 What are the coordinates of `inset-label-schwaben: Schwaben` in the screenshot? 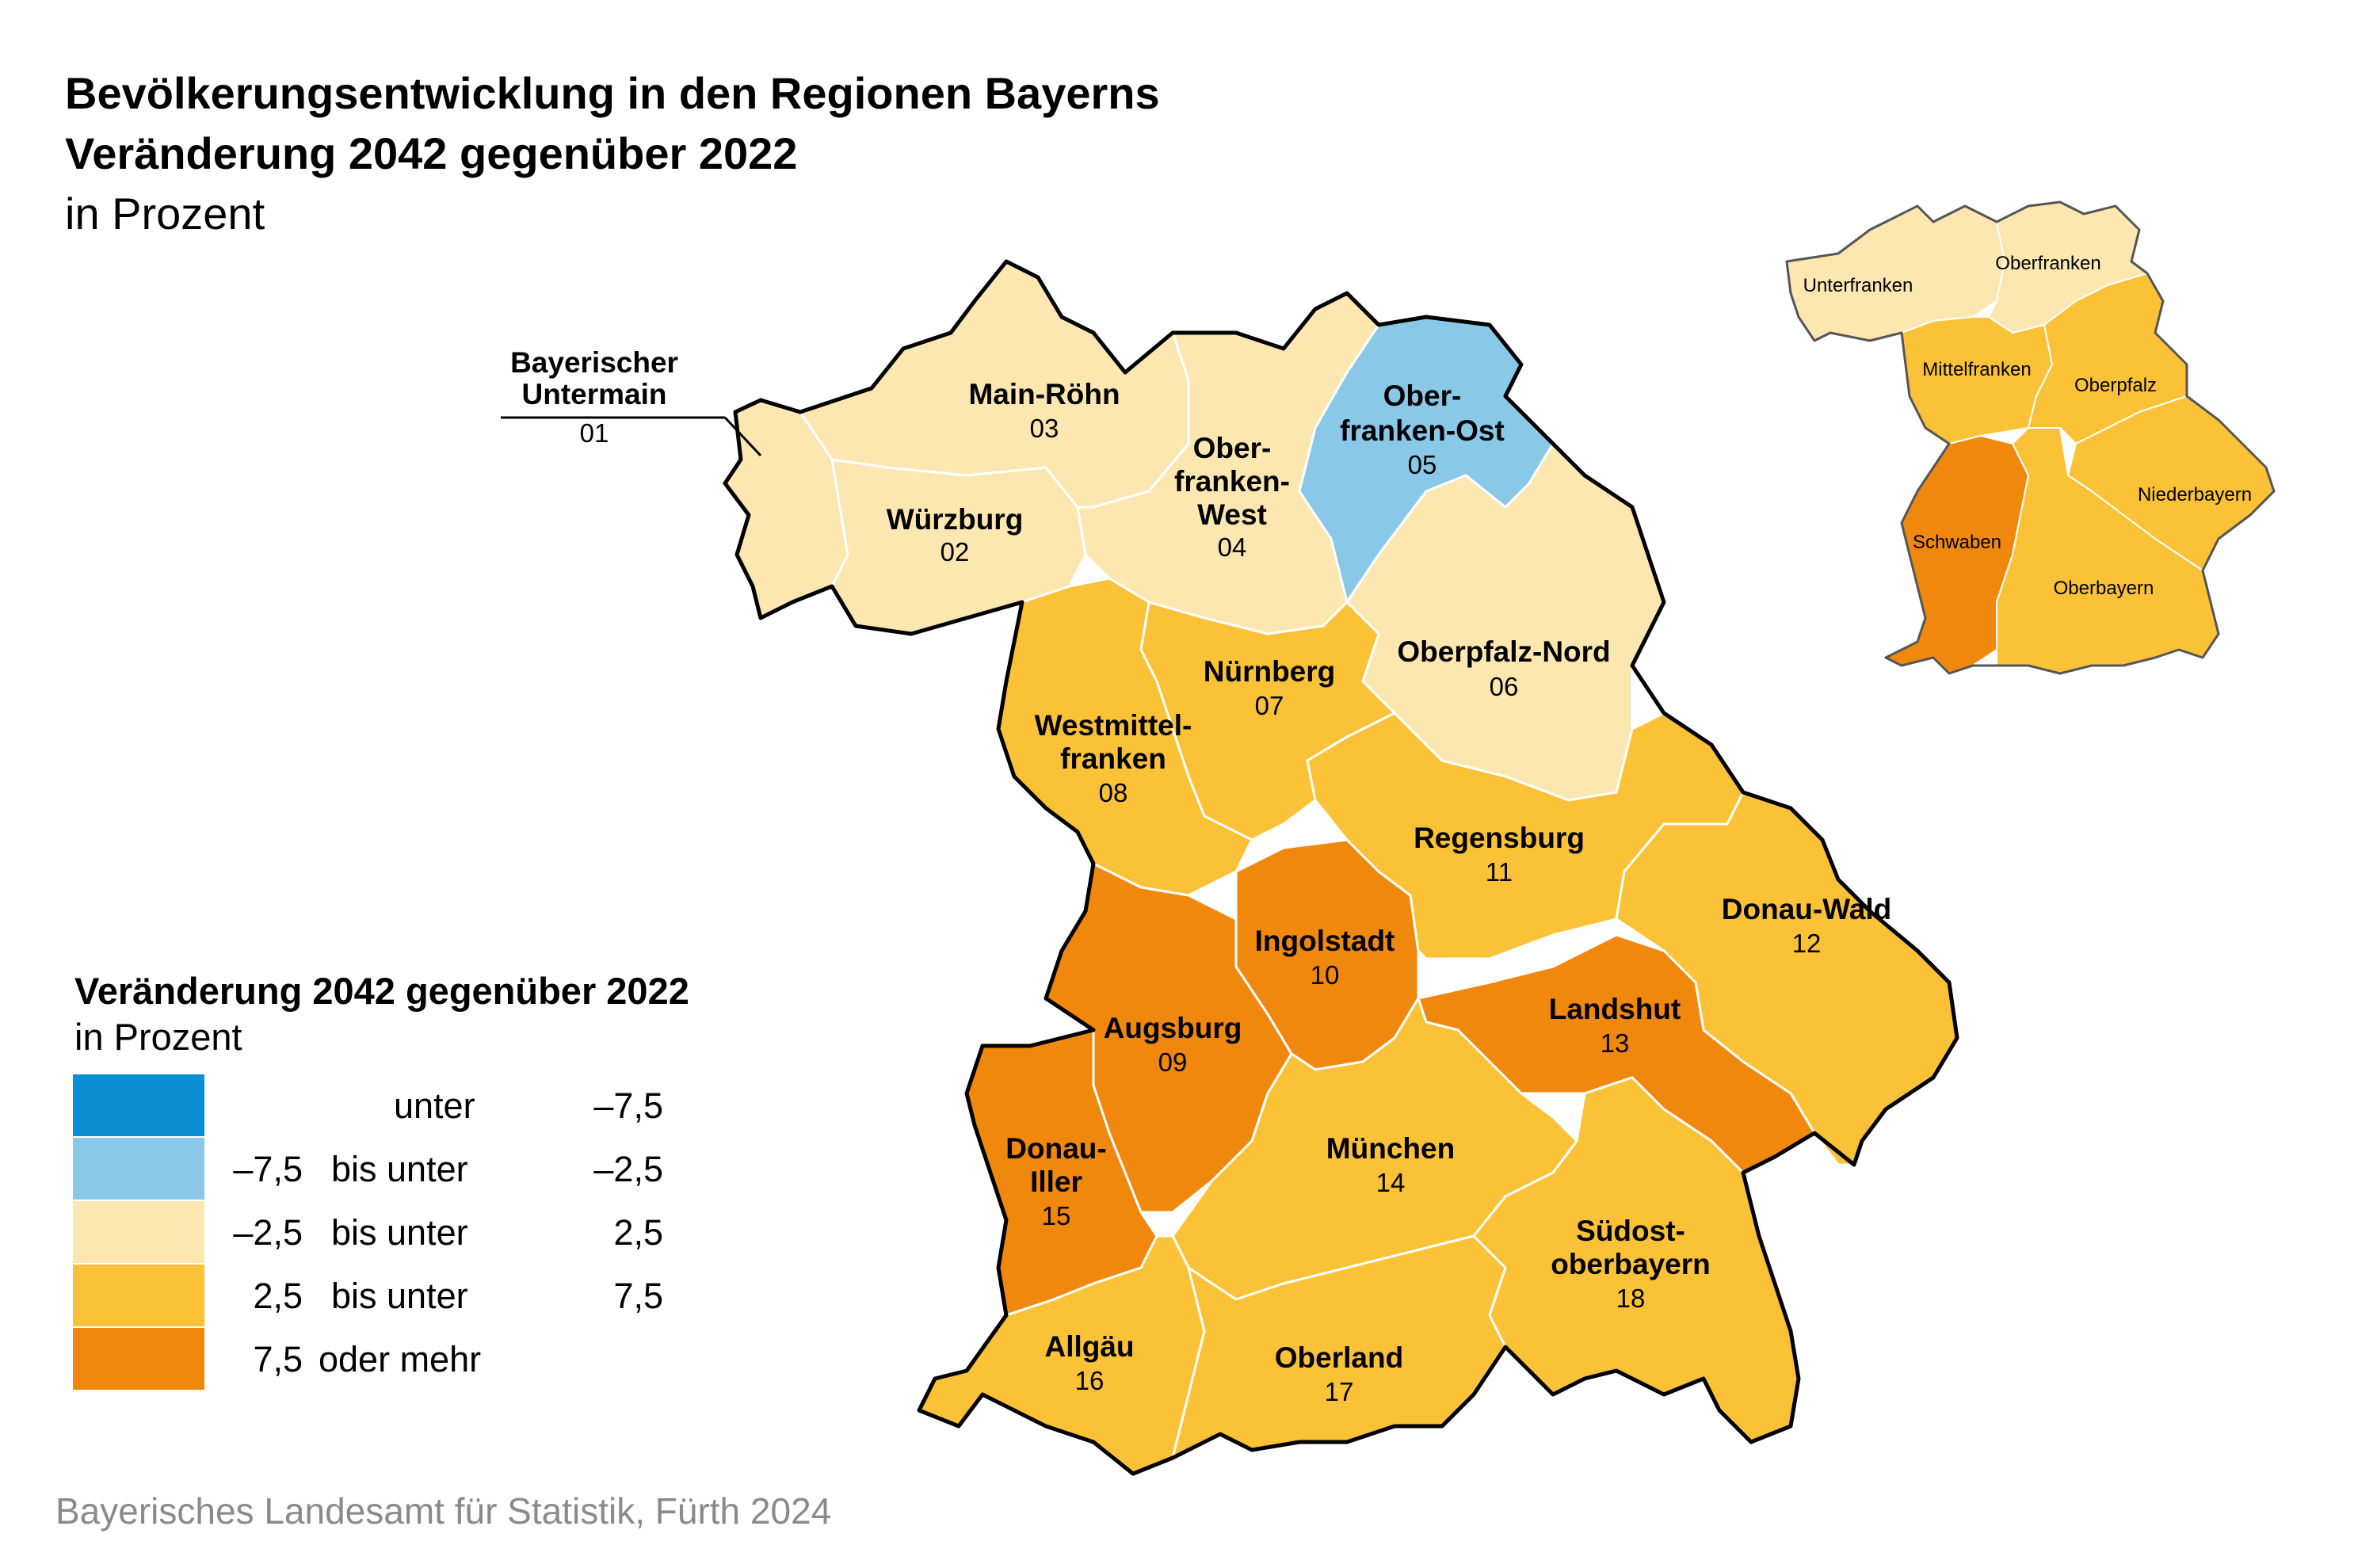 It's located at (1957, 542).